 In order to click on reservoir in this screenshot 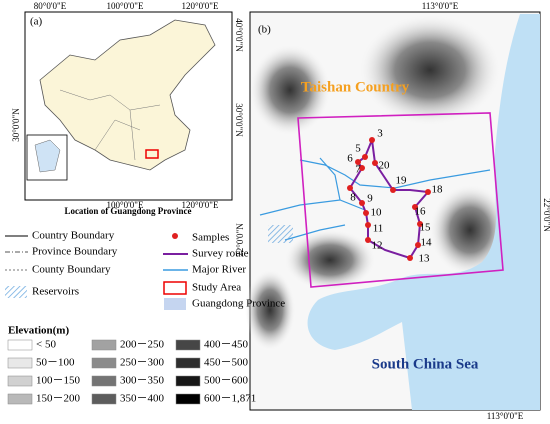, I will do `click(280, 234)`.